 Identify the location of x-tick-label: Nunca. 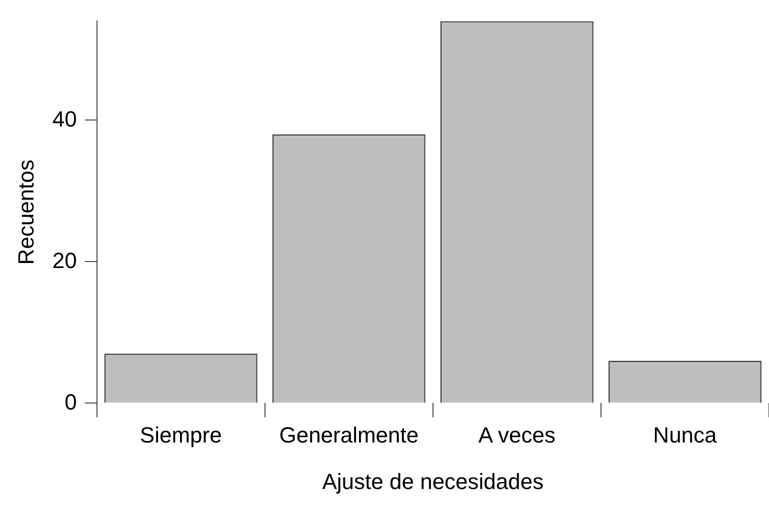
(685, 435).